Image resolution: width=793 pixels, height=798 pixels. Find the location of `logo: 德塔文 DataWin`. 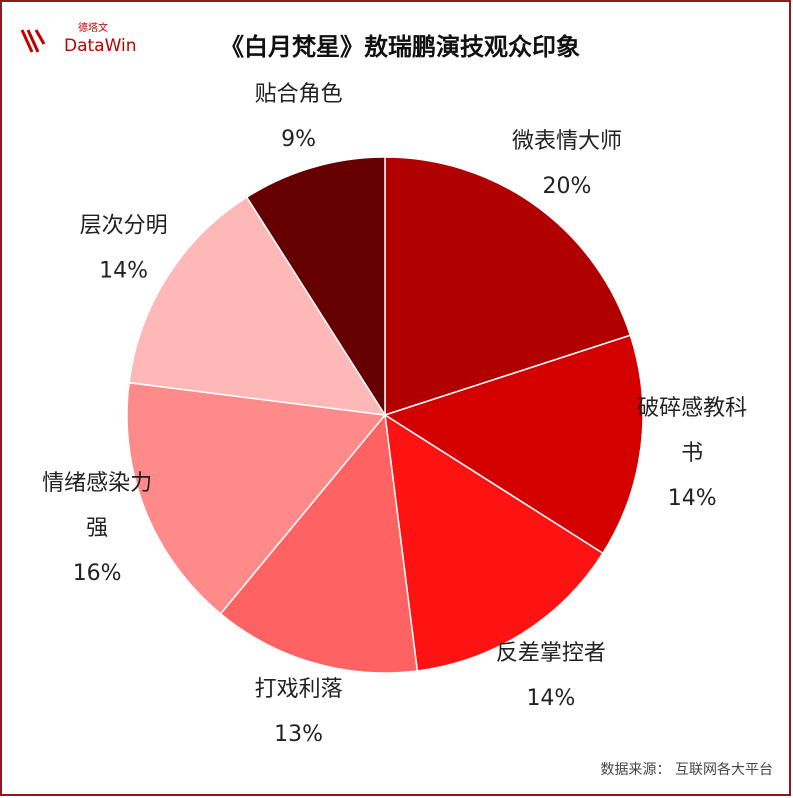

logo: 德塔文 DataWin is located at coordinates (78, 38).